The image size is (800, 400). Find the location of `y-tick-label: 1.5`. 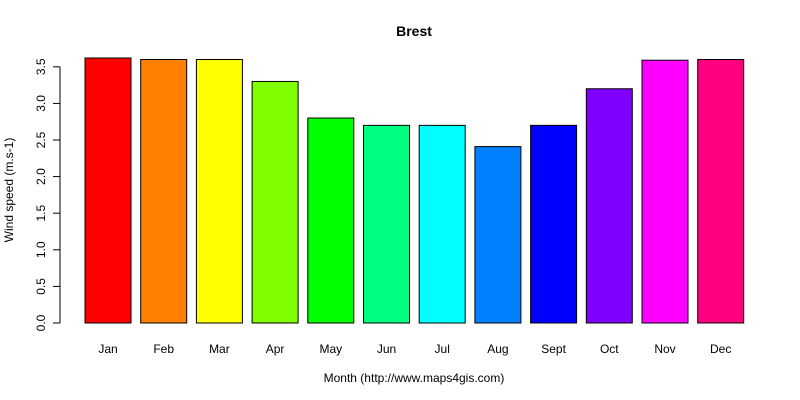

y-tick-label: 1.5 is located at coordinates (41, 213).